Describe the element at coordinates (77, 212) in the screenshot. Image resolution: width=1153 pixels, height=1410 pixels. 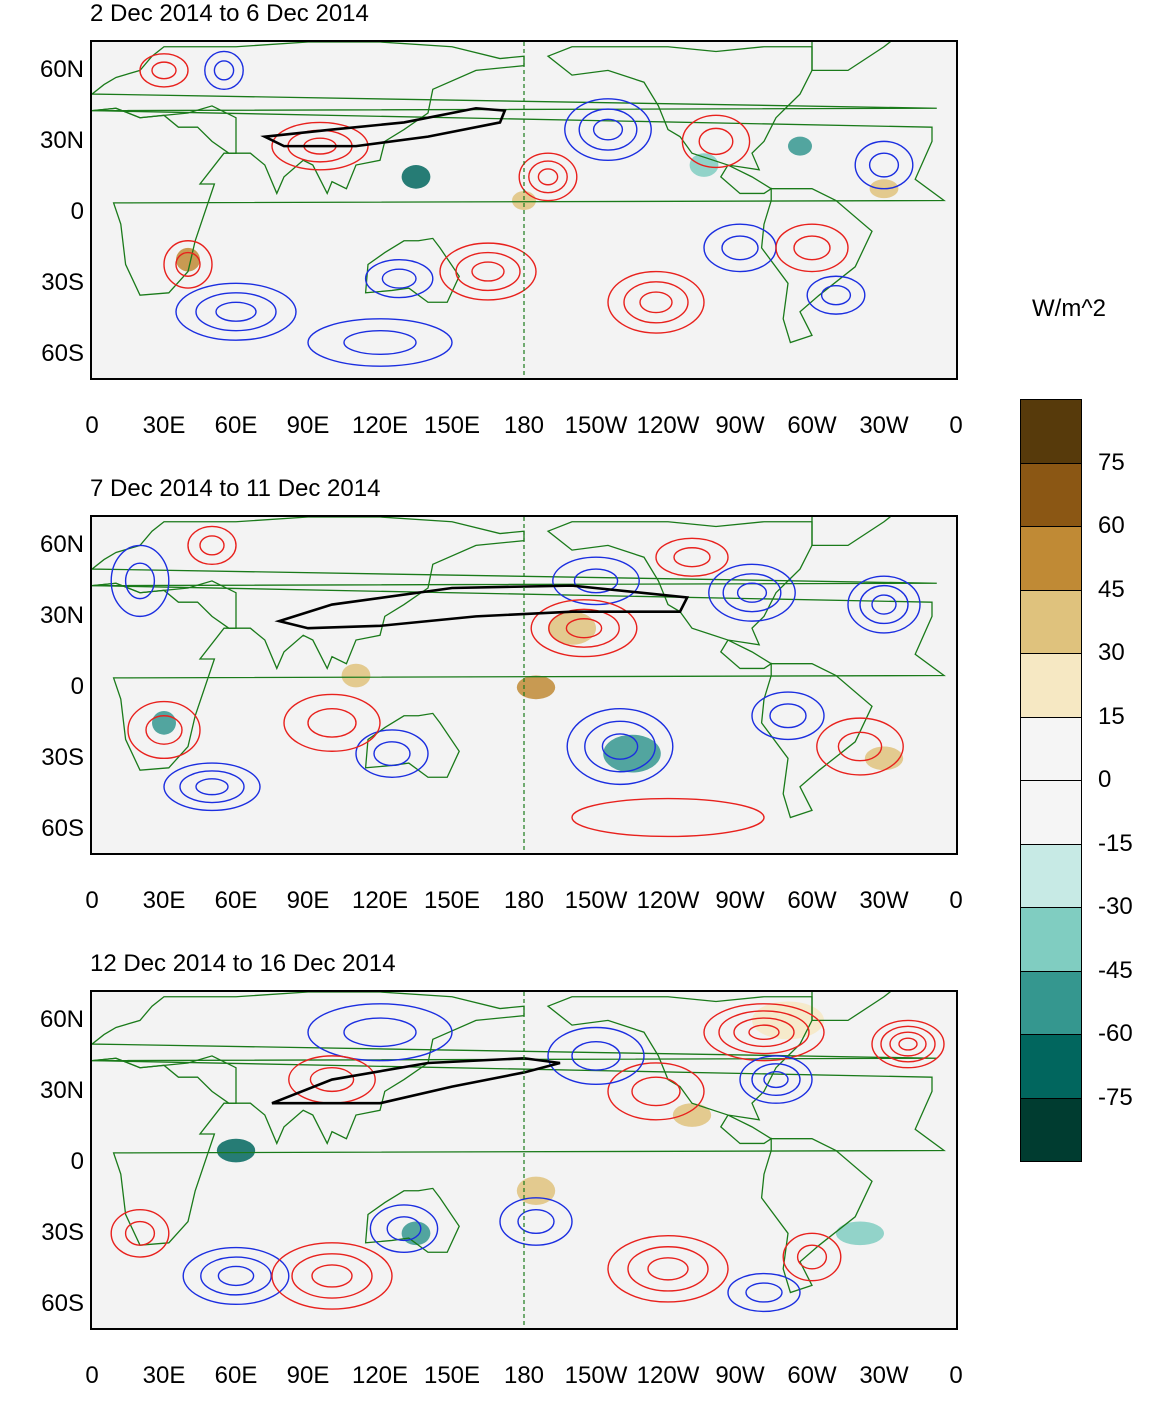
I see `latitude-label: 0` at that location.